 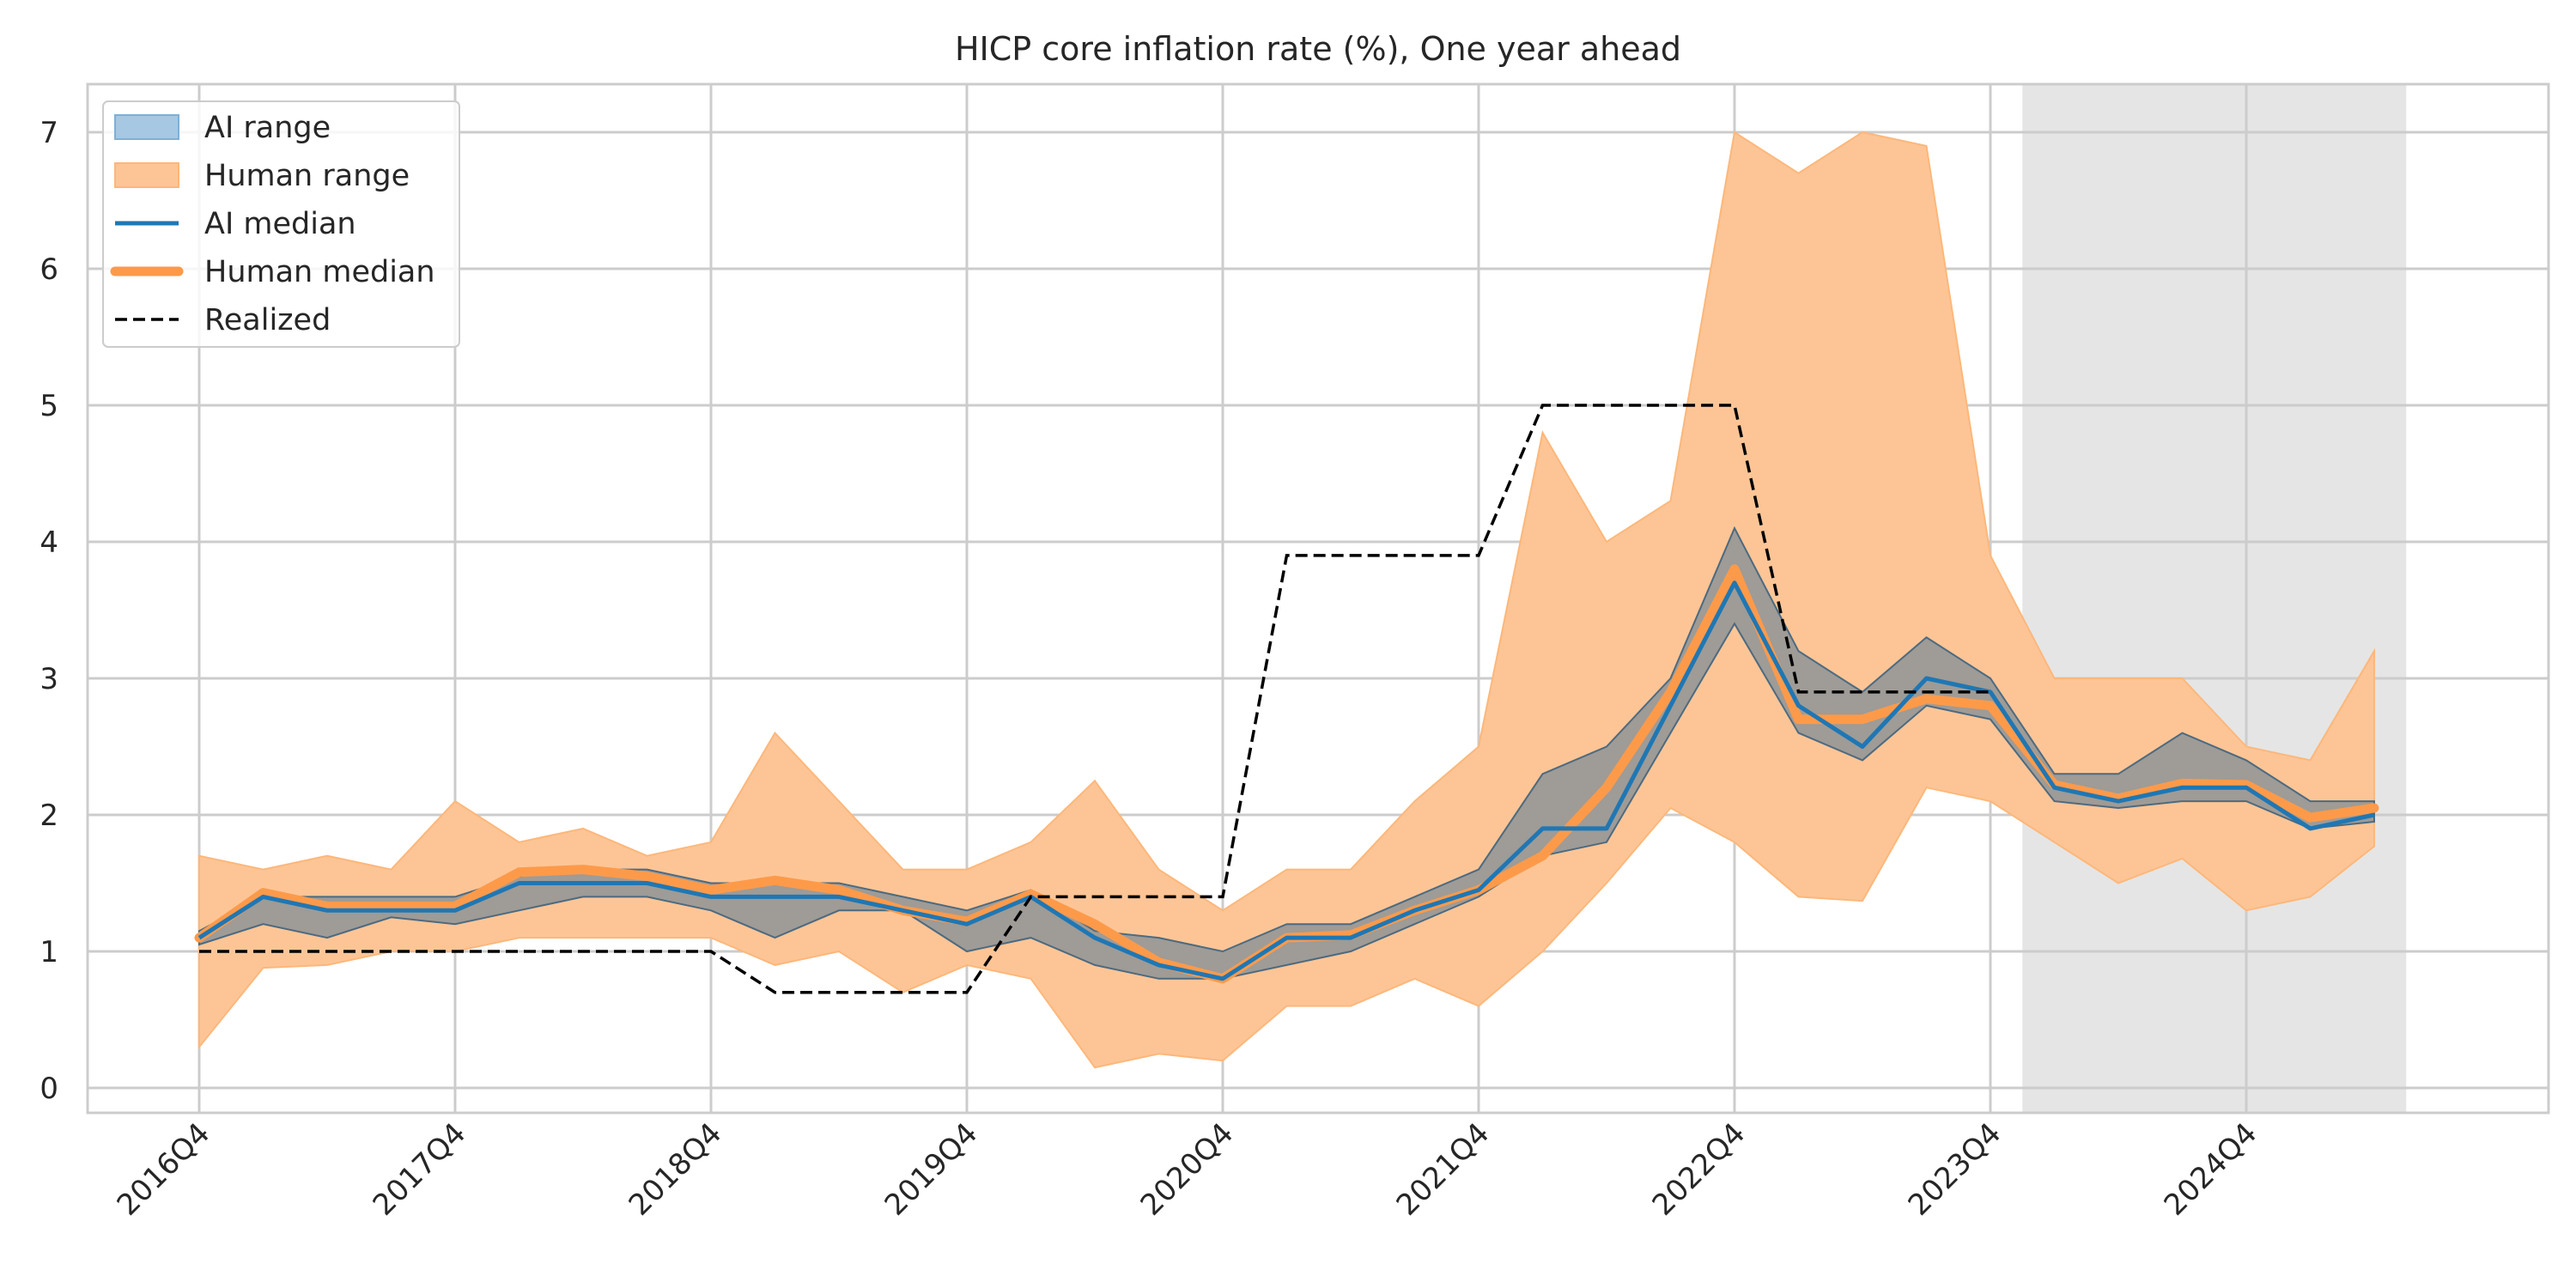 I want to click on legend-label-ai-range: AI range, so click(x=268, y=128).